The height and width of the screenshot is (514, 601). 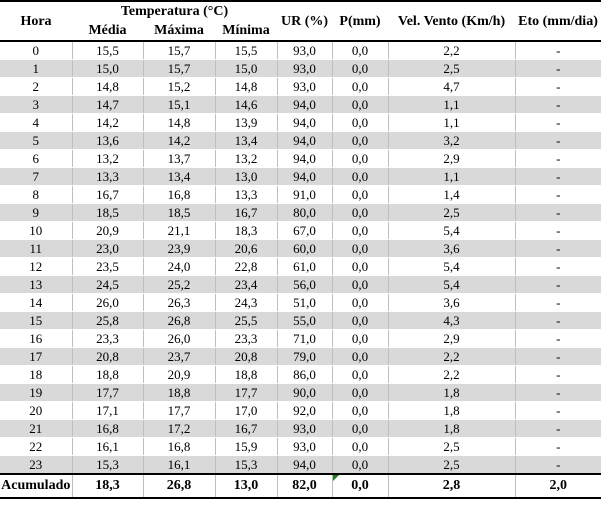 I want to click on cell-hora: 17, so click(x=36, y=356).